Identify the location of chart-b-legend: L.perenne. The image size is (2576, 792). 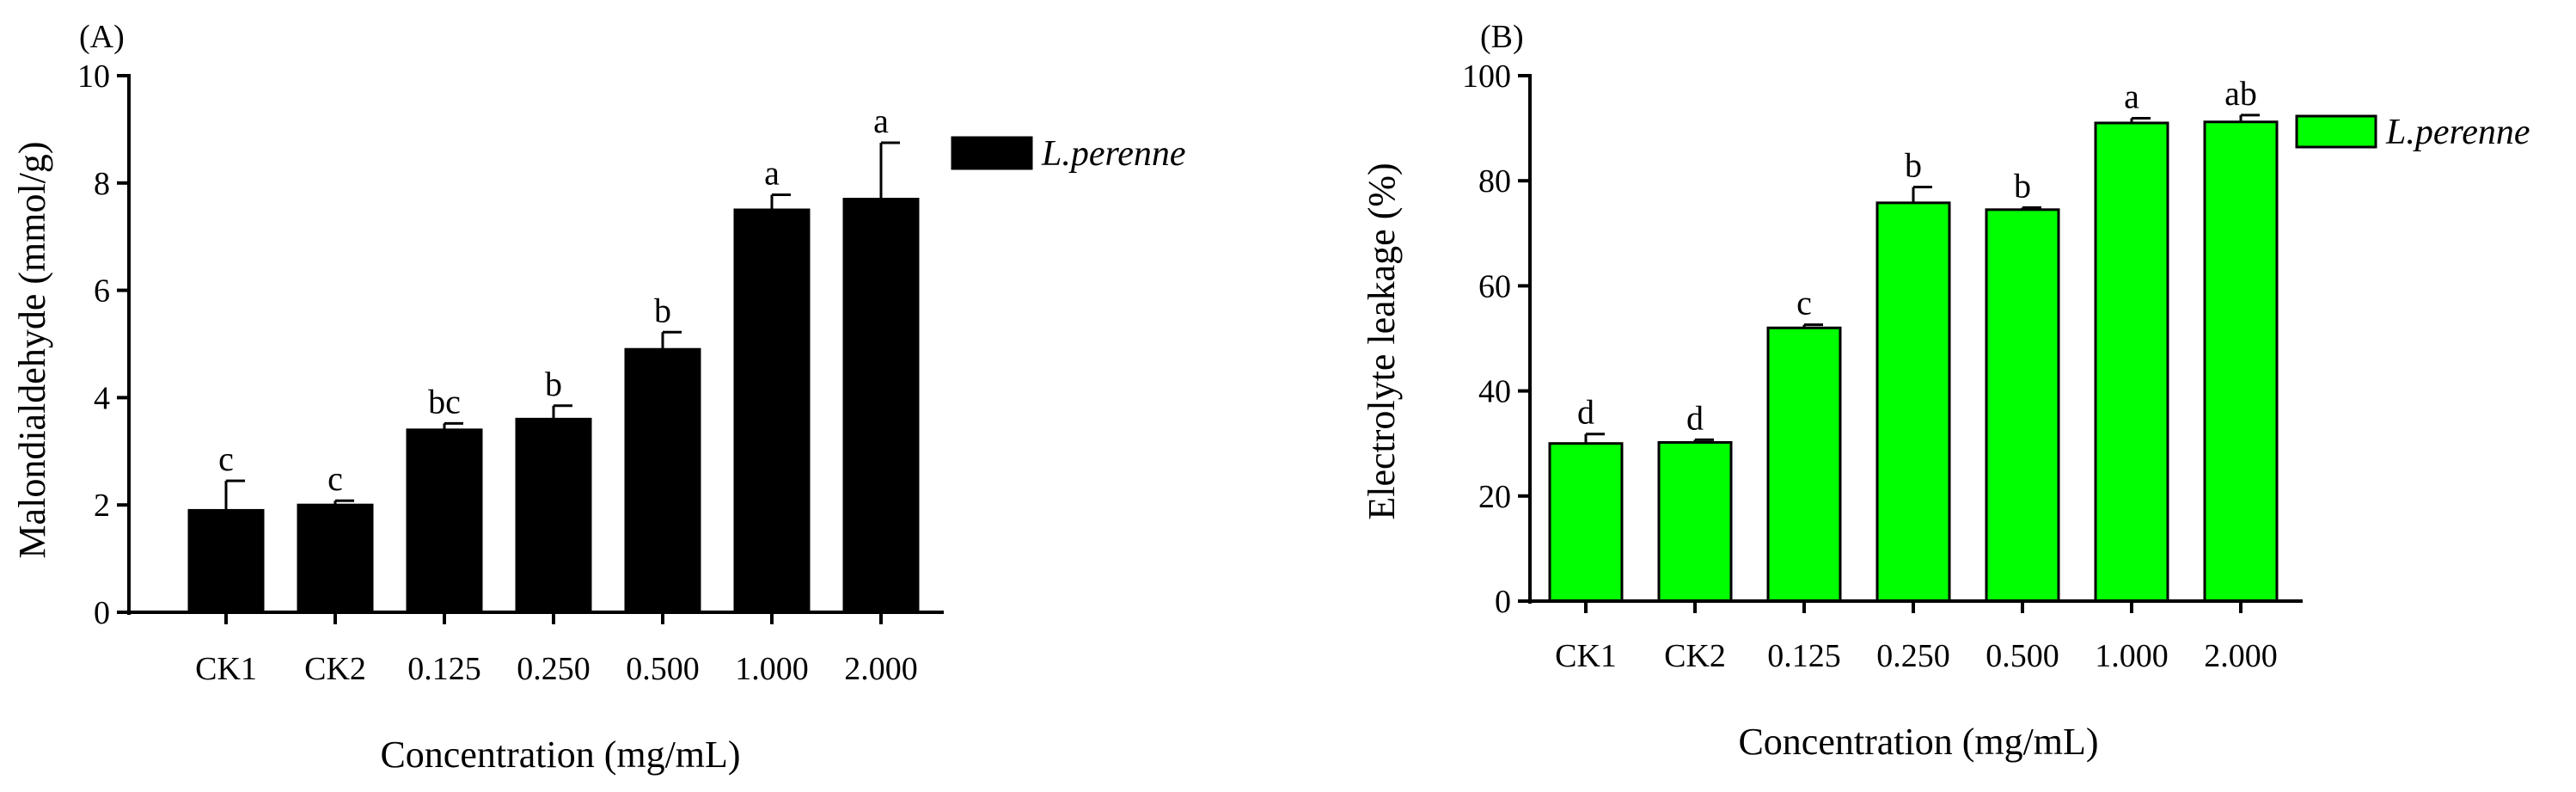
(2412, 132).